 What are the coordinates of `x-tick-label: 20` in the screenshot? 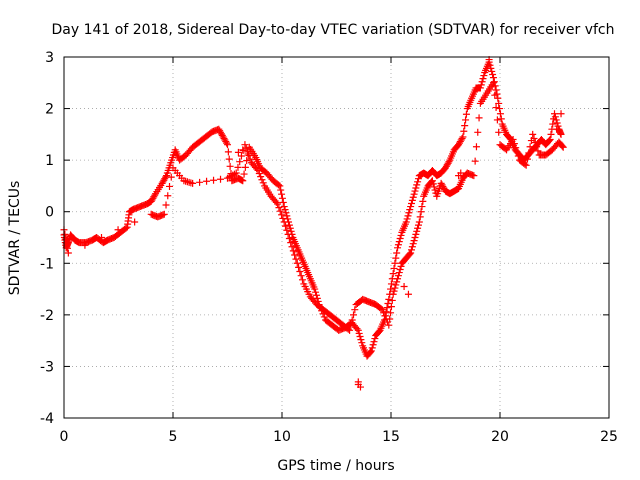 It's located at (500, 437).